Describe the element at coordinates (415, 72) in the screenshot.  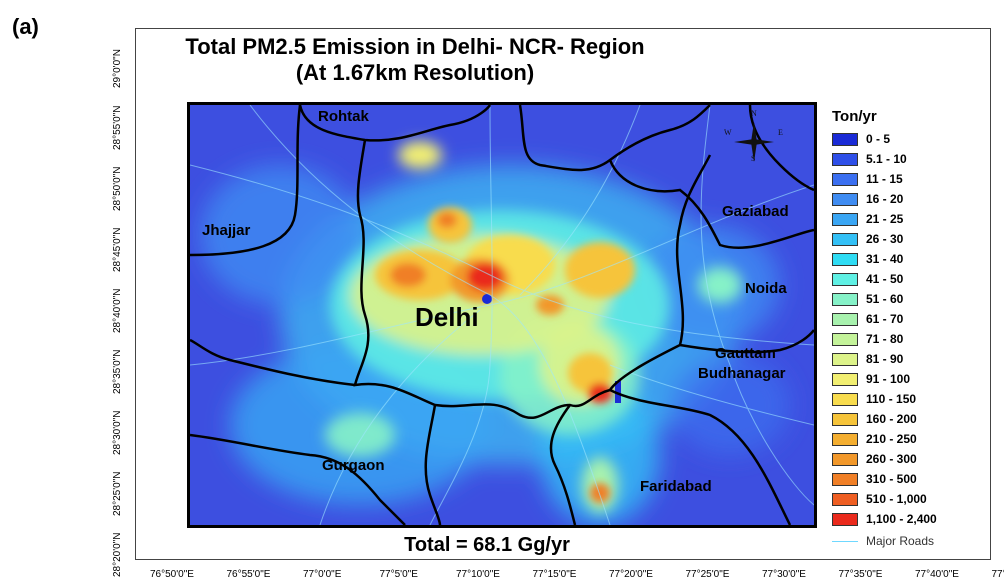
I see `title-line-2: (At 1.67km Resolution)` at that location.